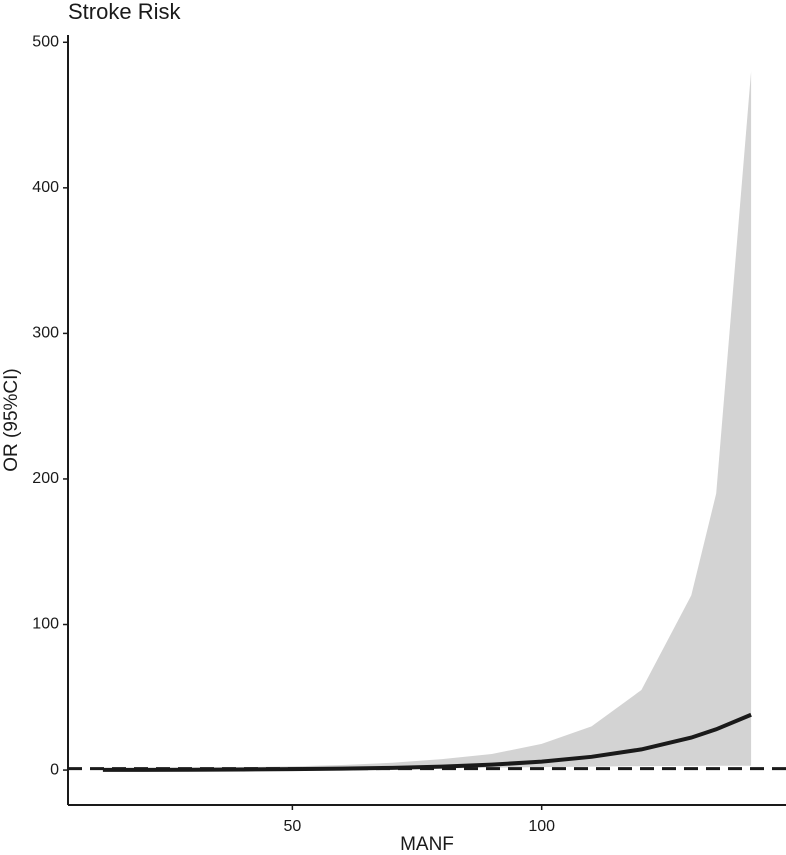  I want to click on y-tick-label: 200, so click(45, 478).